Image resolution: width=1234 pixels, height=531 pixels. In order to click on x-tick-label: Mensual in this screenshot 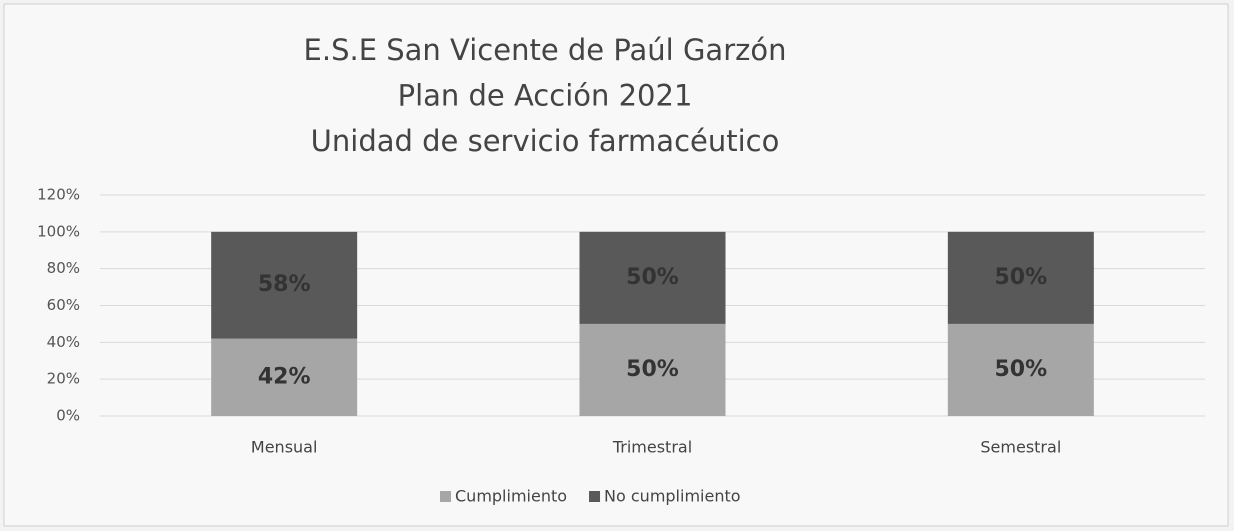, I will do `click(284, 447)`.